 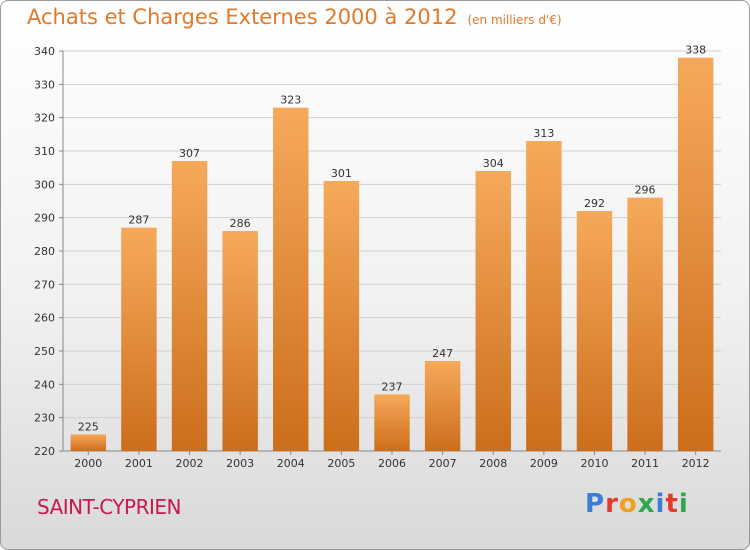 What do you see at coordinates (493, 463) in the screenshot?
I see `x-tick-label: 2008` at bounding box center [493, 463].